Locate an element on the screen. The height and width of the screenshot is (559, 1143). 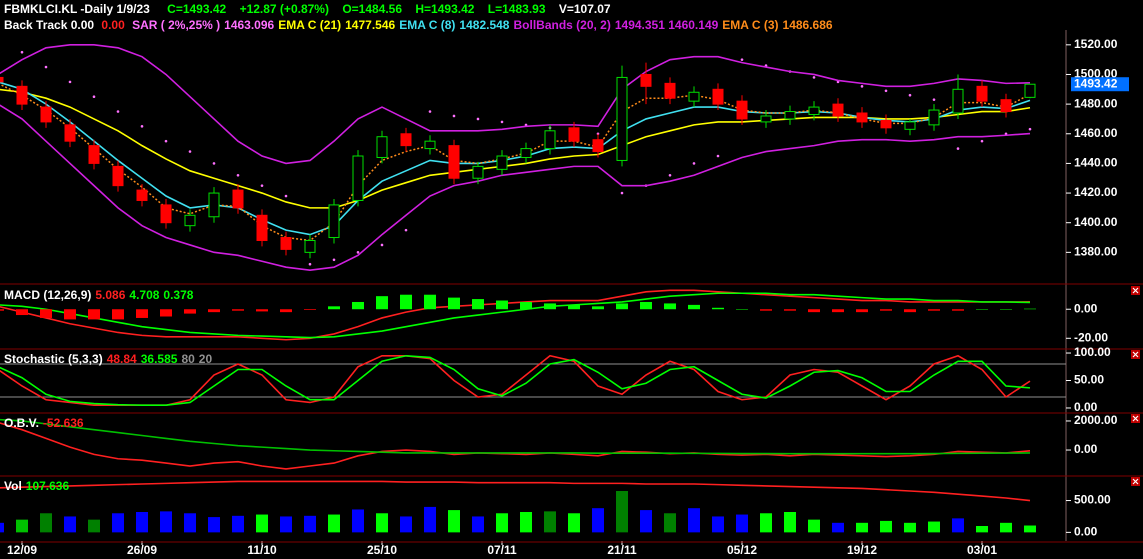
y-tick-label: 2000.00 is located at coordinates (1096, 420).